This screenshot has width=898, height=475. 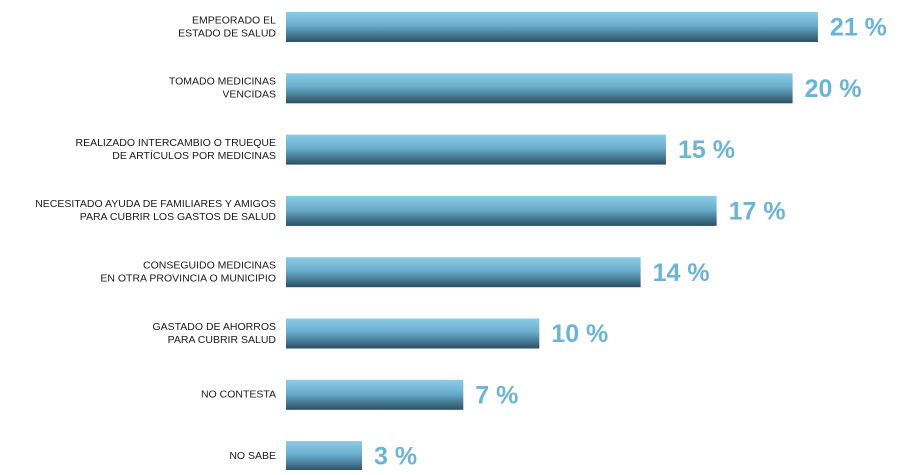 I want to click on value-label: 10 %, so click(x=579, y=334).